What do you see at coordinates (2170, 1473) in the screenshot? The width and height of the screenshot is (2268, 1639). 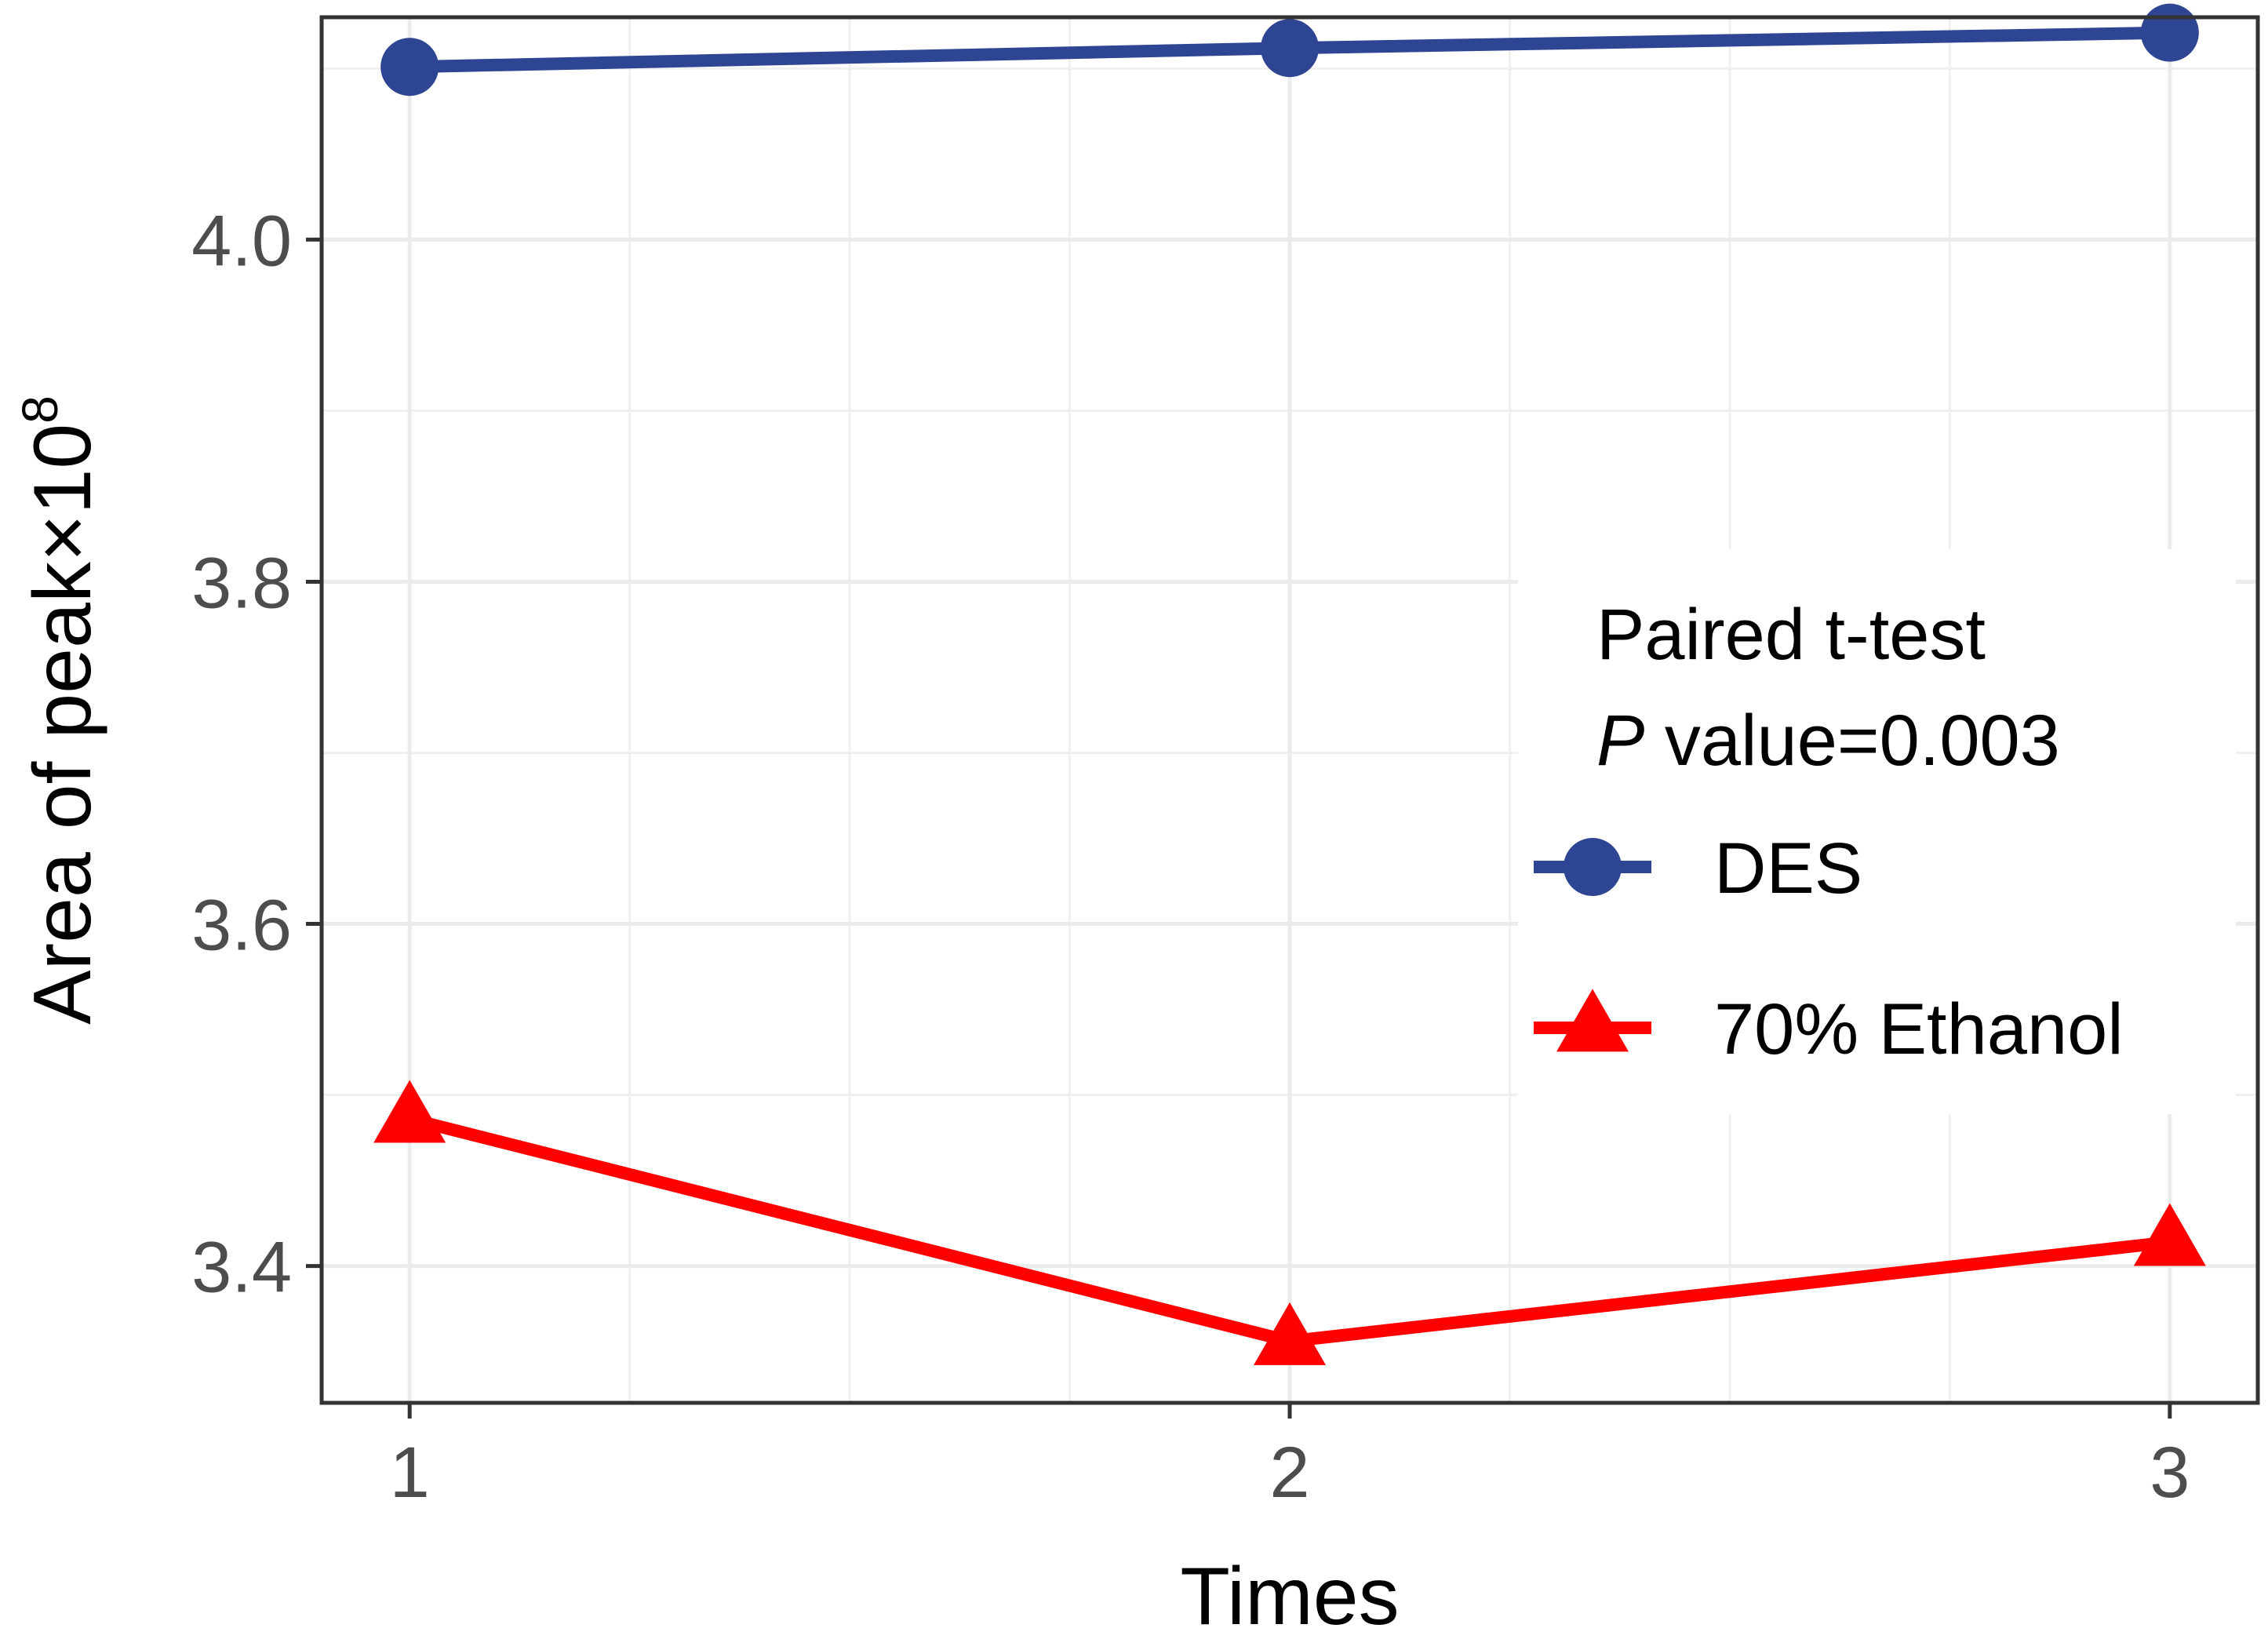 I see `x-tick-label: 3` at bounding box center [2170, 1473].